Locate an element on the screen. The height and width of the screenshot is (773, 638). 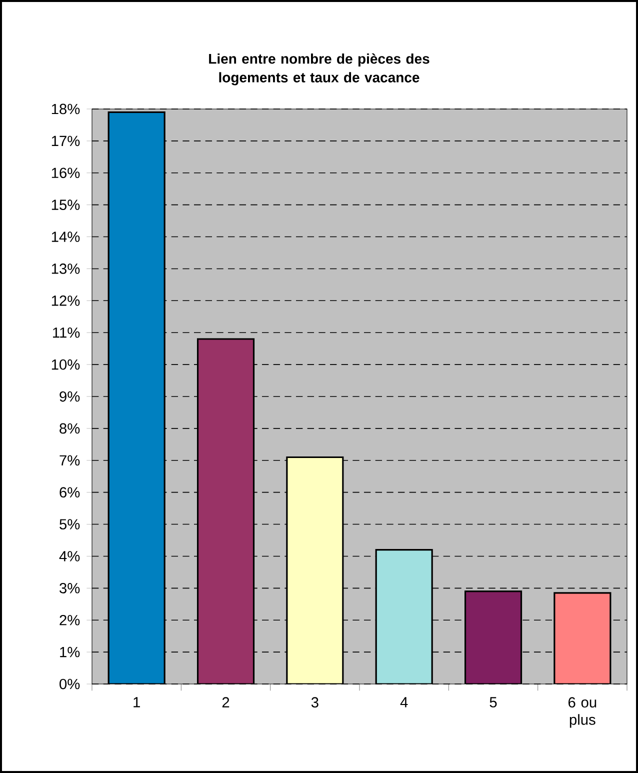
y-tick-label: 10% is located at coordinates (66, 364).